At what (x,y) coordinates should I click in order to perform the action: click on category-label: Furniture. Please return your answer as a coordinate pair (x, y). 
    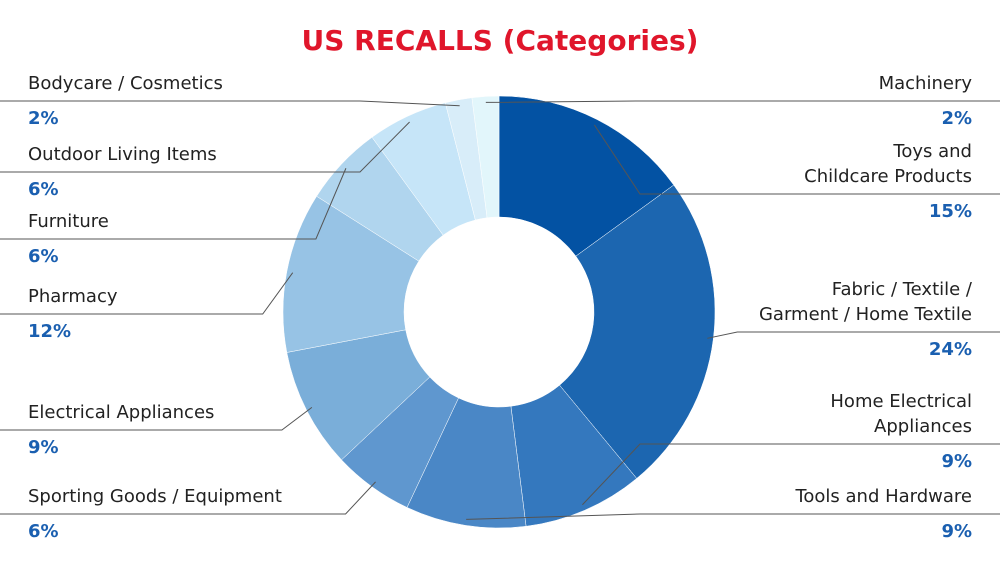
    Looking at the image, I should click on (68, 221).